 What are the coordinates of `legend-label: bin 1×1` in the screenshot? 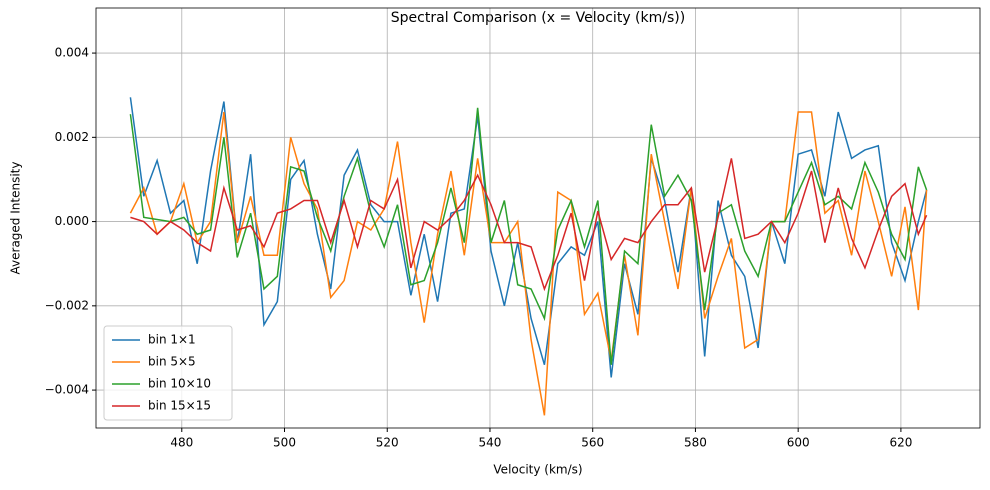 It's located at (172, 340).